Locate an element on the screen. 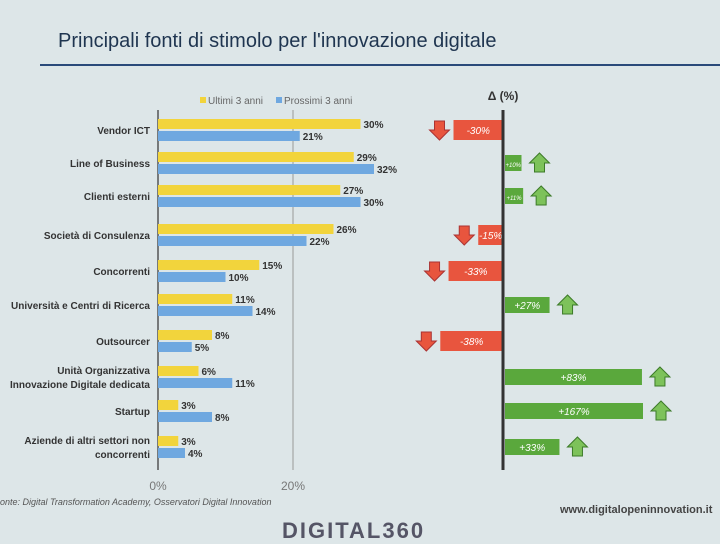 The image size is (720, 544). x-tick-label: 20% is located at coordinates (293, 486).